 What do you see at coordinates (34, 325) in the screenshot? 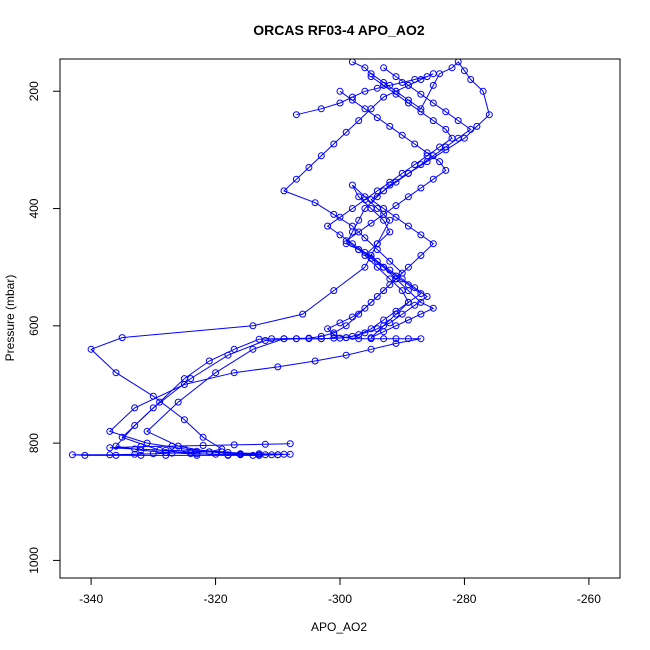
I see `y-tick-label: 600` at bounding box center [34, 325].